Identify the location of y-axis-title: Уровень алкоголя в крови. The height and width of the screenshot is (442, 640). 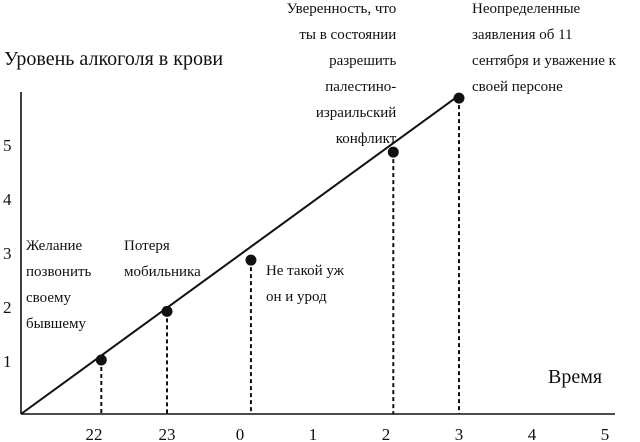
(113, 59).